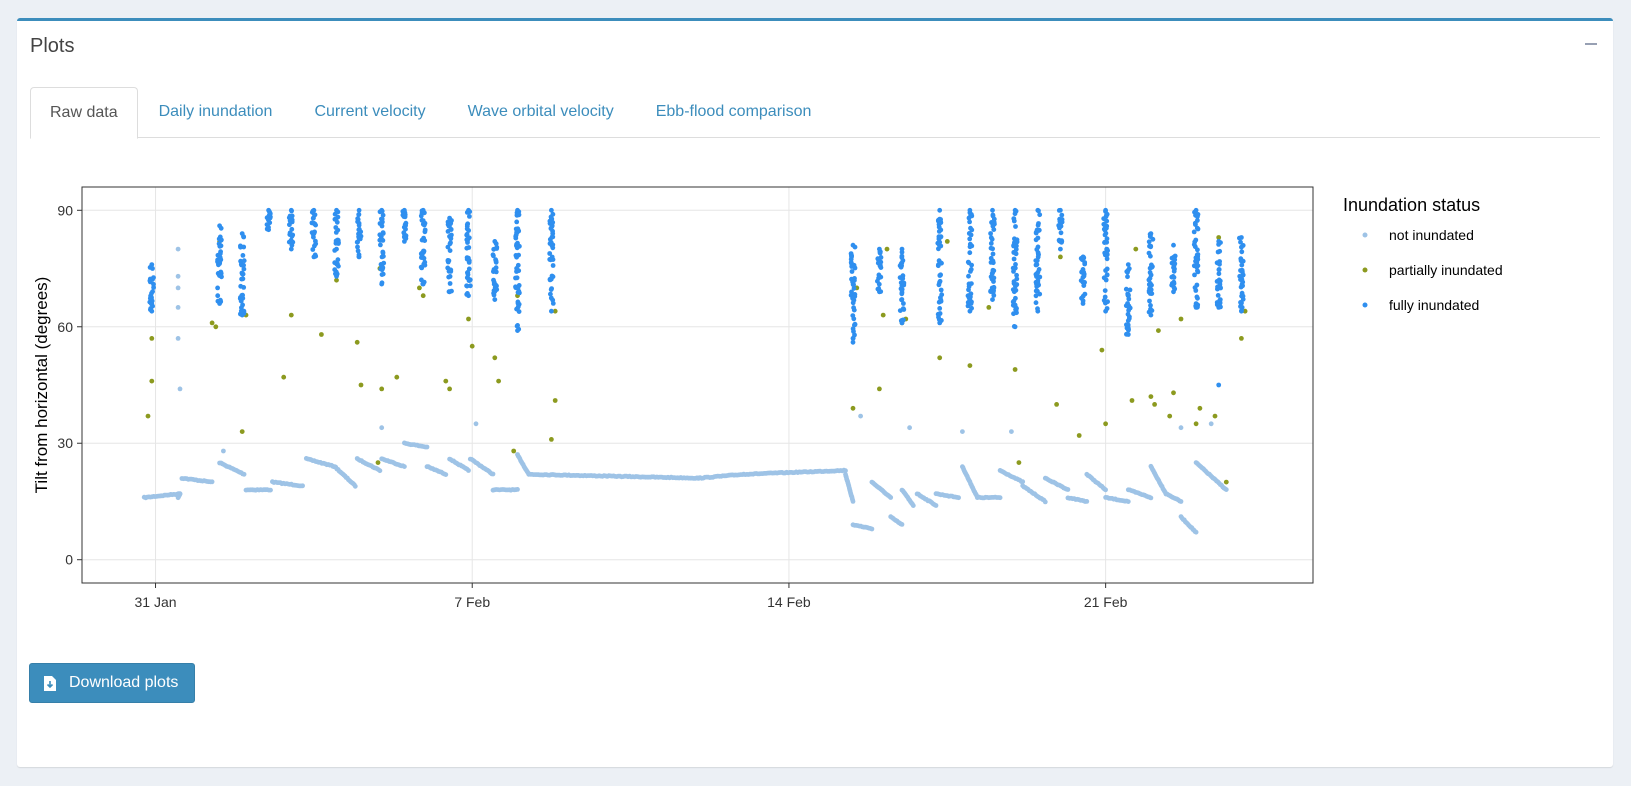  Describe the element at coordinates (1365, 305) in the screenshot. I see `legend-dot-fully-inundated` at that location.